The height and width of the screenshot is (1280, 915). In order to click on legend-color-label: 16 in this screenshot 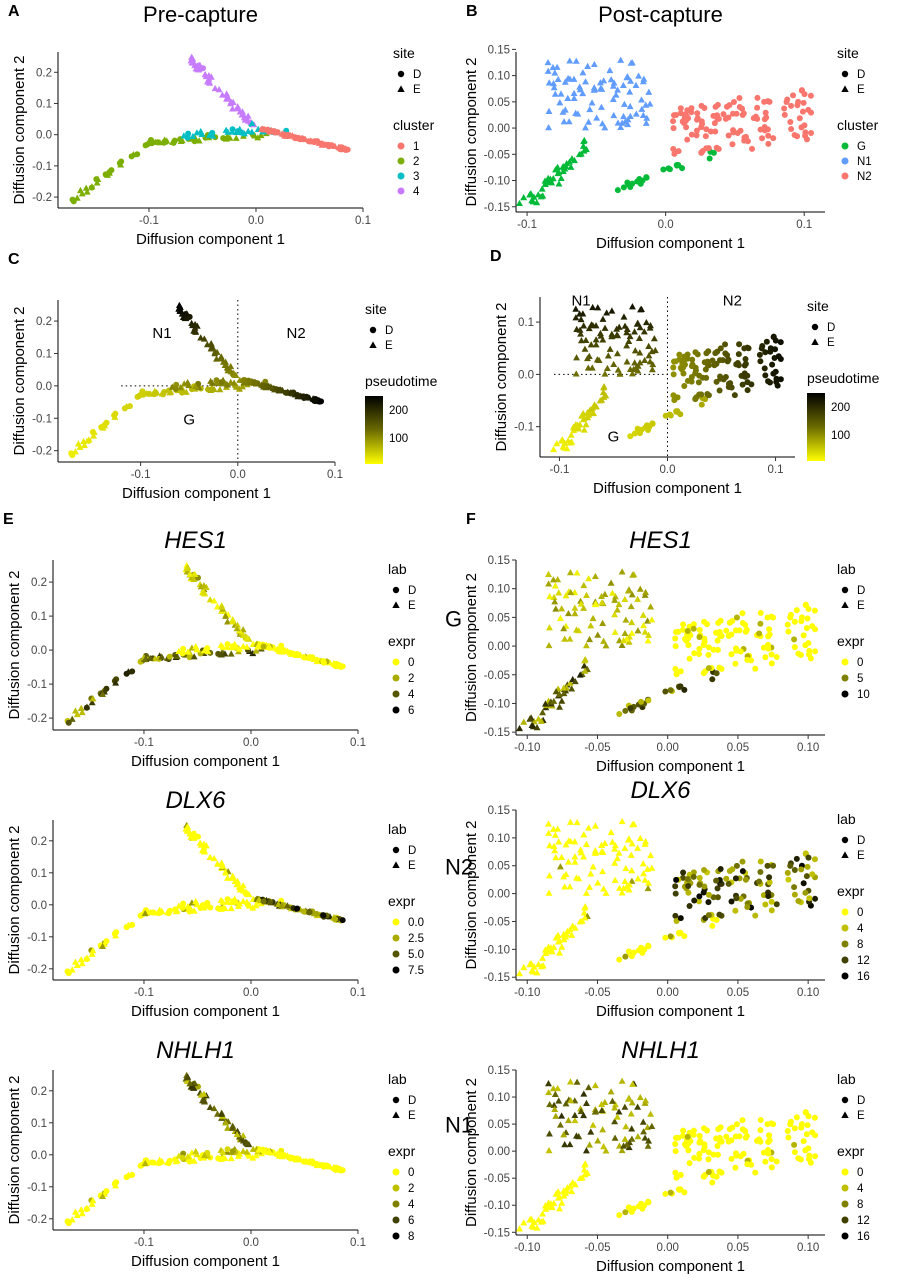, I will do `click(863, 977)`.